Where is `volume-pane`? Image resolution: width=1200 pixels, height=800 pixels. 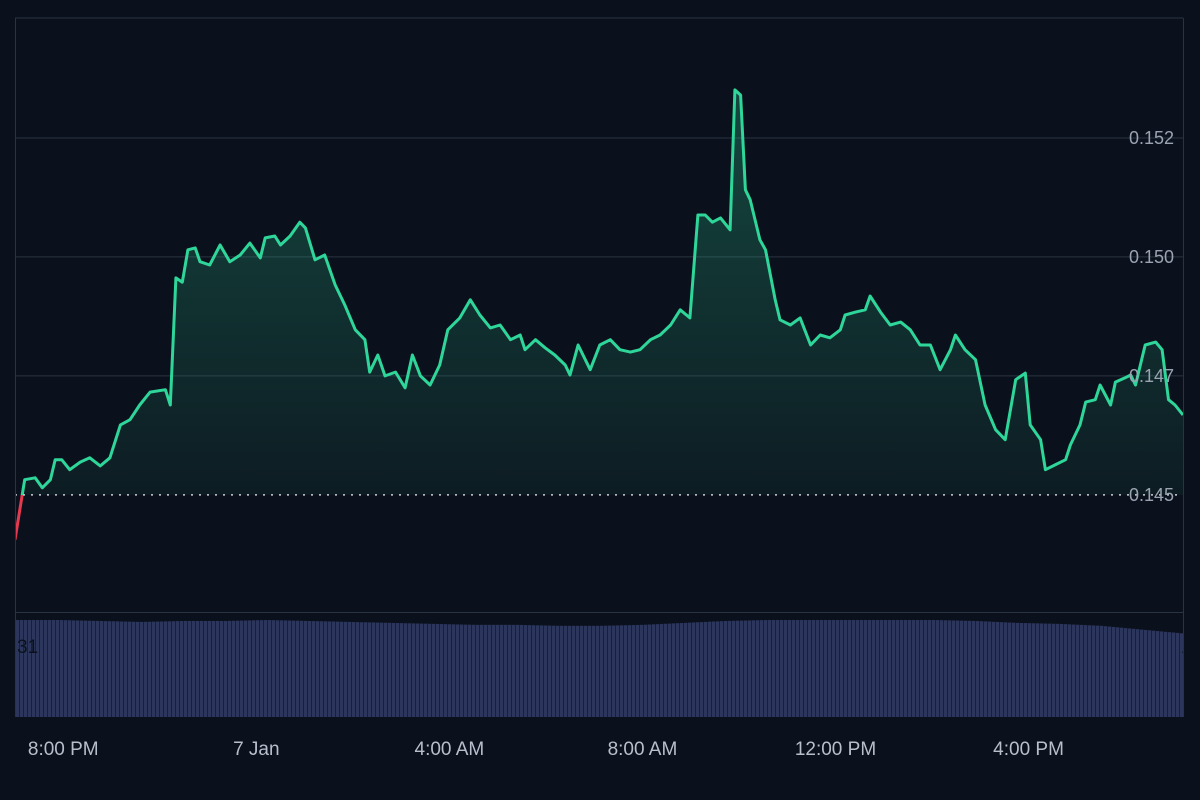 volume-pane is located at coordinates (600, 668).